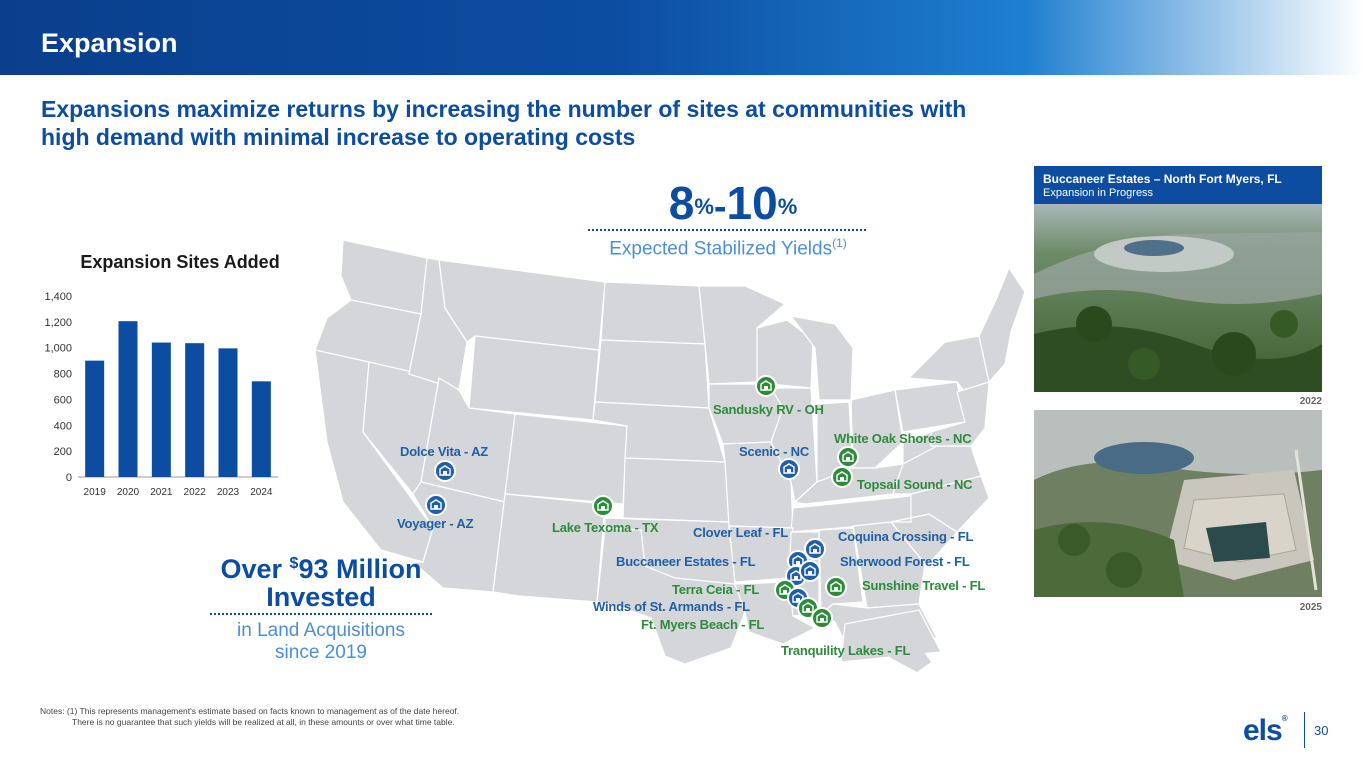 The width and height of the screenshot is (1365, 768). Describe the element at coordinates (671, 596) in the screenshot. I see `state-texas` at that location.